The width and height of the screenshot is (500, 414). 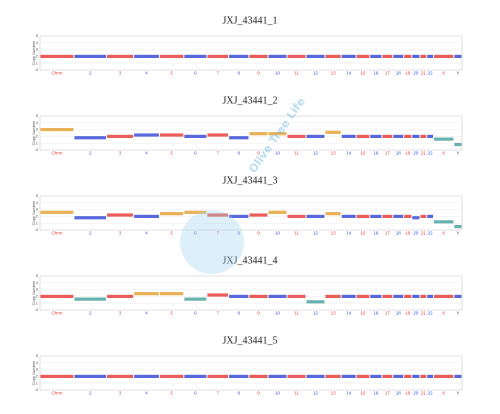 What do you see at coordinates (249, 100) in the screenshot?
I see `chart-title: JXJ_43441_2` at bounding box center [249, 100].